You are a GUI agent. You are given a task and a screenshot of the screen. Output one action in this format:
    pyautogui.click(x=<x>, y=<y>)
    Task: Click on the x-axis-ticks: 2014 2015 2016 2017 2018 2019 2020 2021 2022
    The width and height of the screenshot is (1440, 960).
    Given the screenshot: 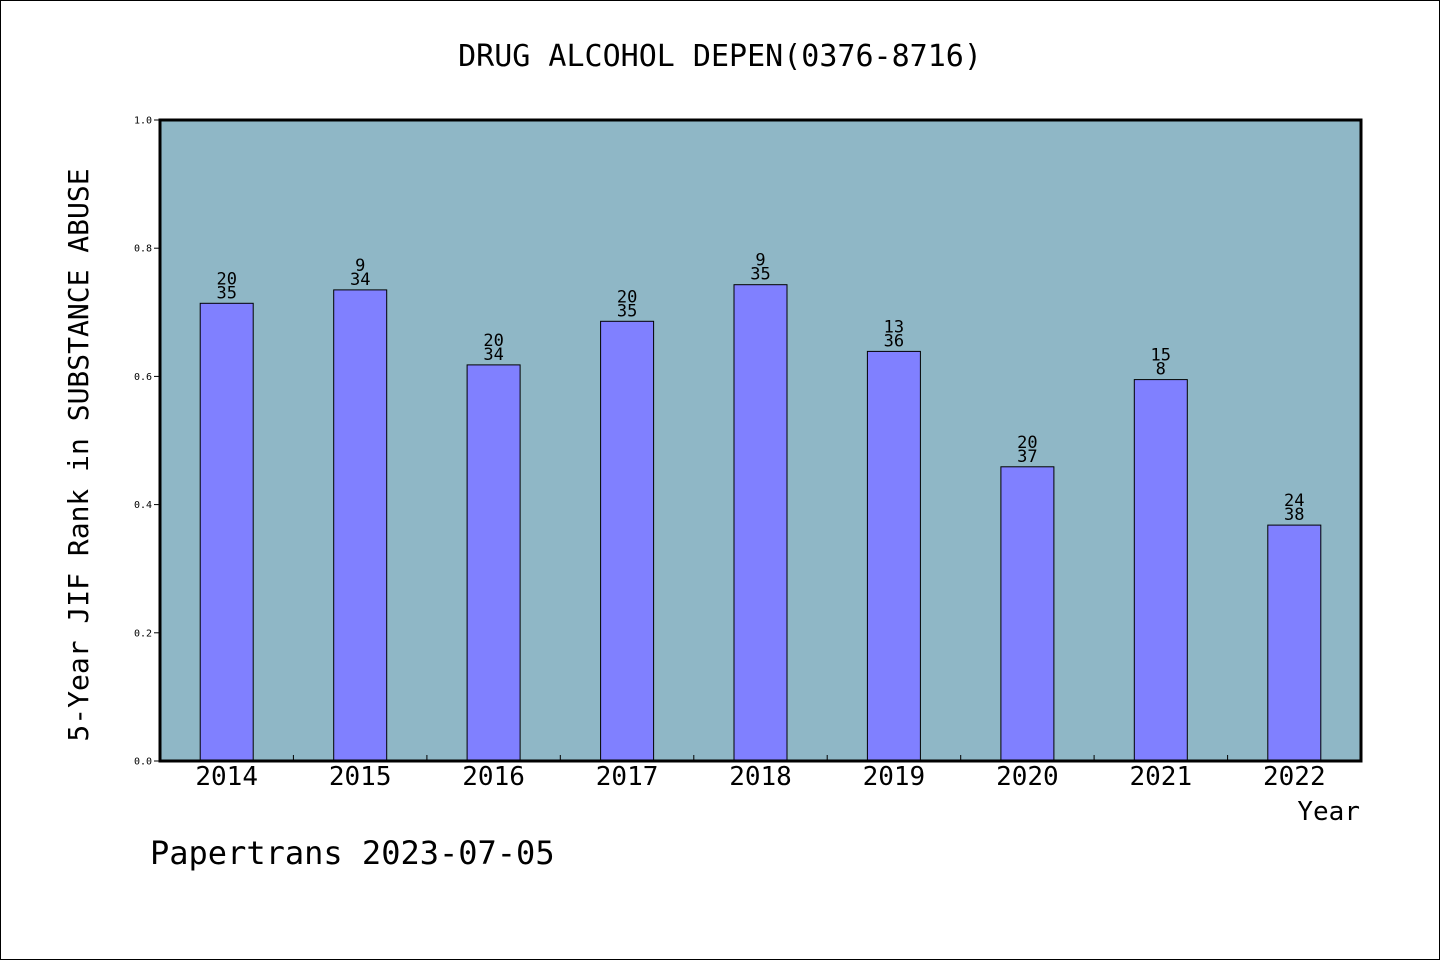 What is the action you would take?
    pyautogui.click(x=760, y=773)
    